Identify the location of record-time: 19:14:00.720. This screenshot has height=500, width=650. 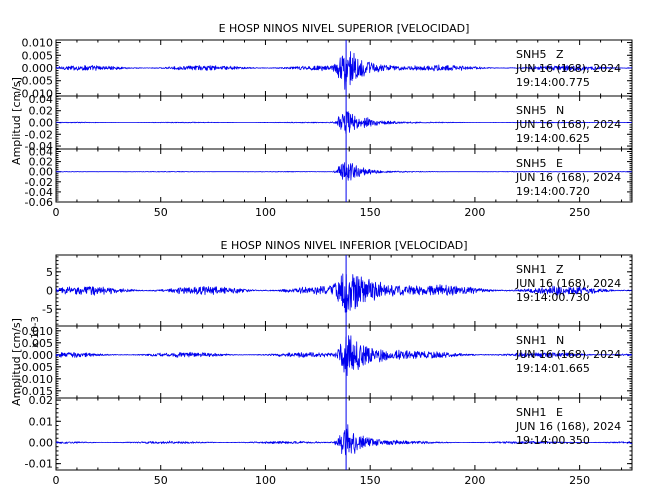
(553, 191).